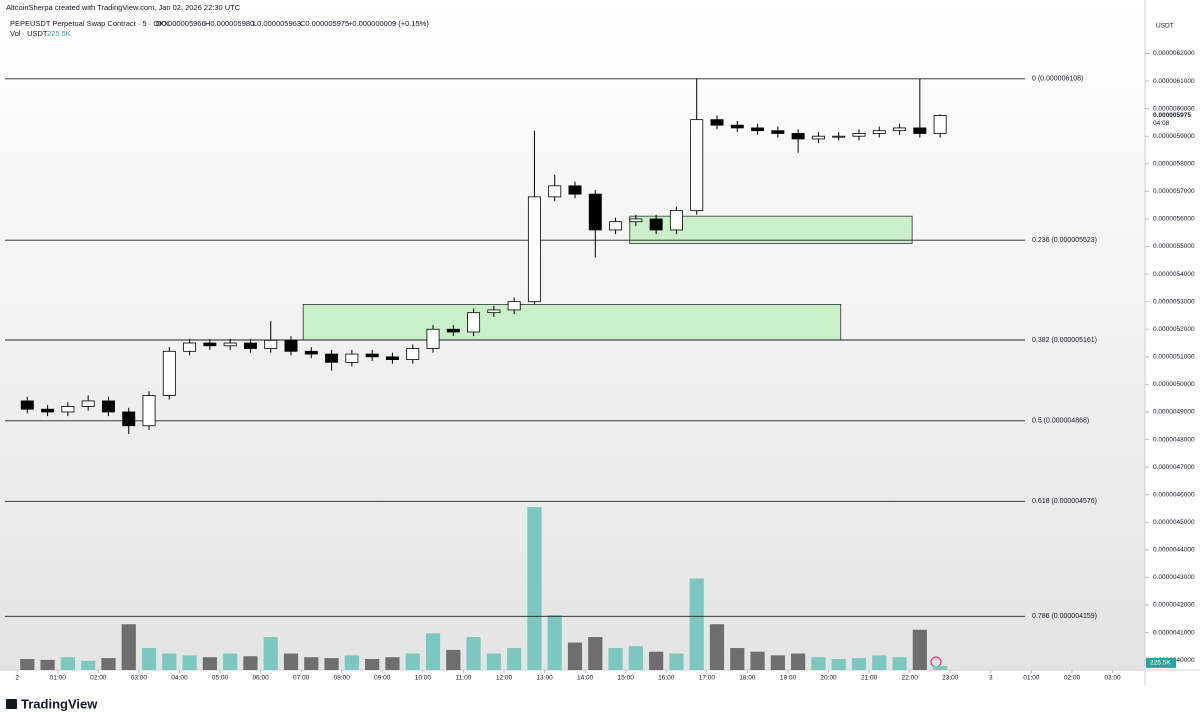 This screenshot has width=1200, height=722. I want to click on y-tick-label: 0.0000051000, so click(1174, 357).